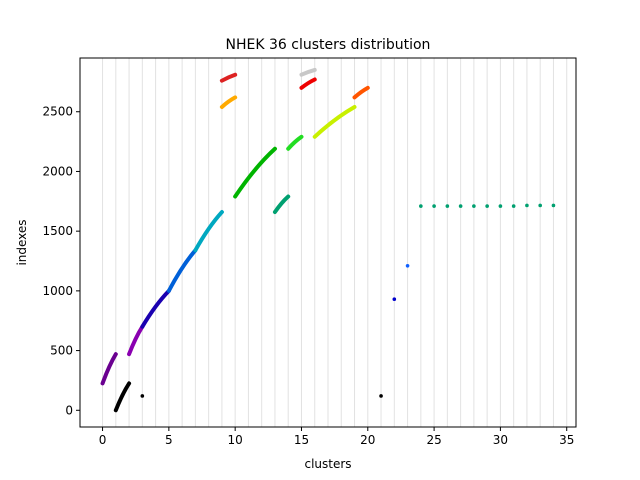 This screenshot has width=640, height=480. I want to click on chart-title: NHEK 36 clusters distribution, so click(328, 45).